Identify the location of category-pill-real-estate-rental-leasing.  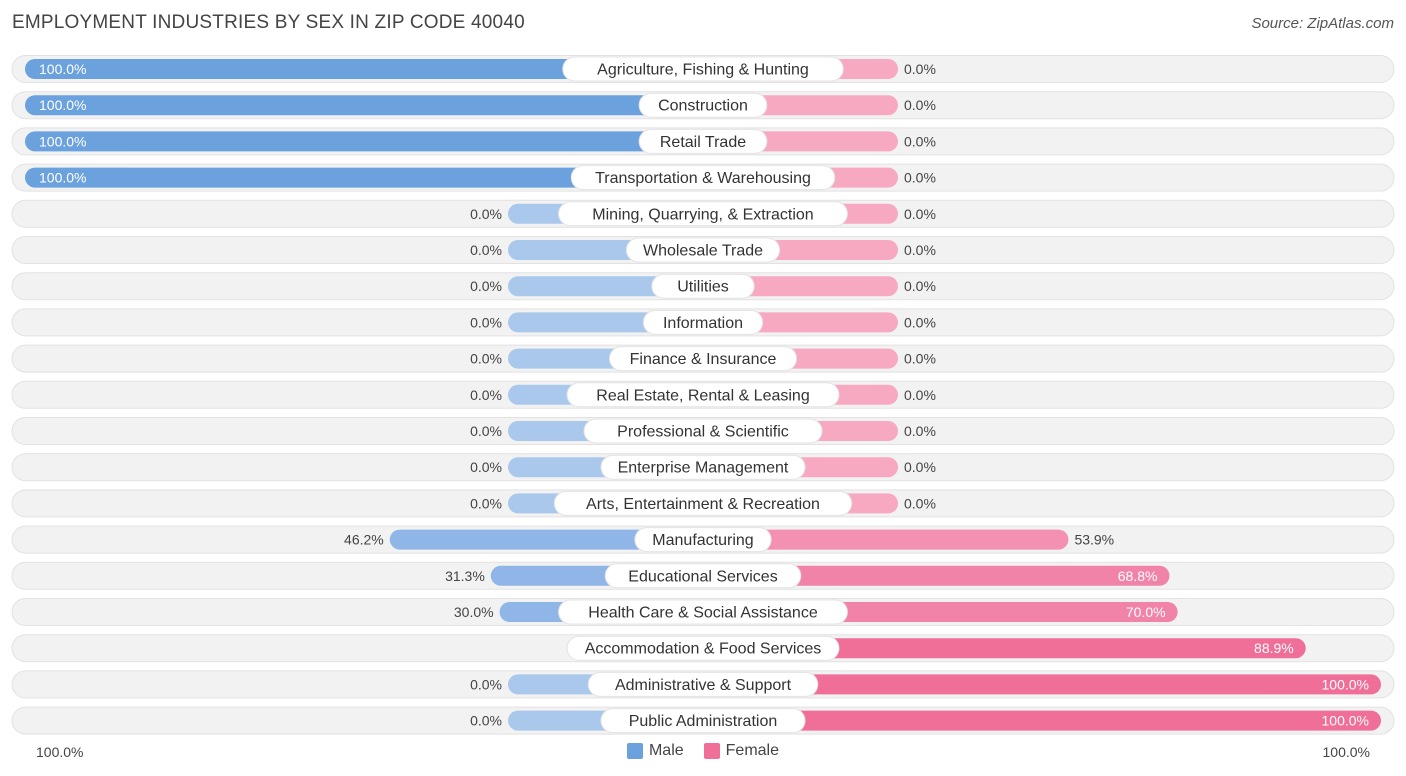
(703, 395).